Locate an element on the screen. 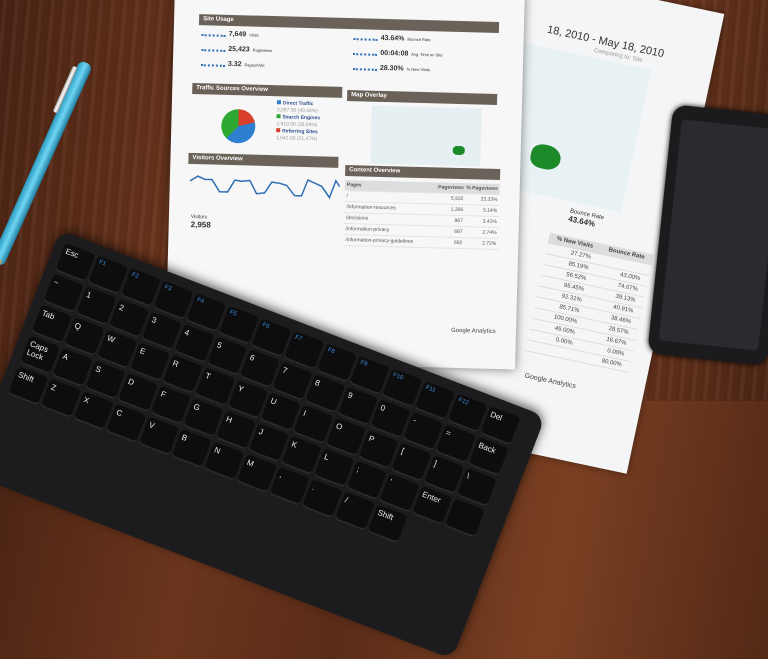  metric-item: 25,423 Pageviews is located at coordinates (236, 49).